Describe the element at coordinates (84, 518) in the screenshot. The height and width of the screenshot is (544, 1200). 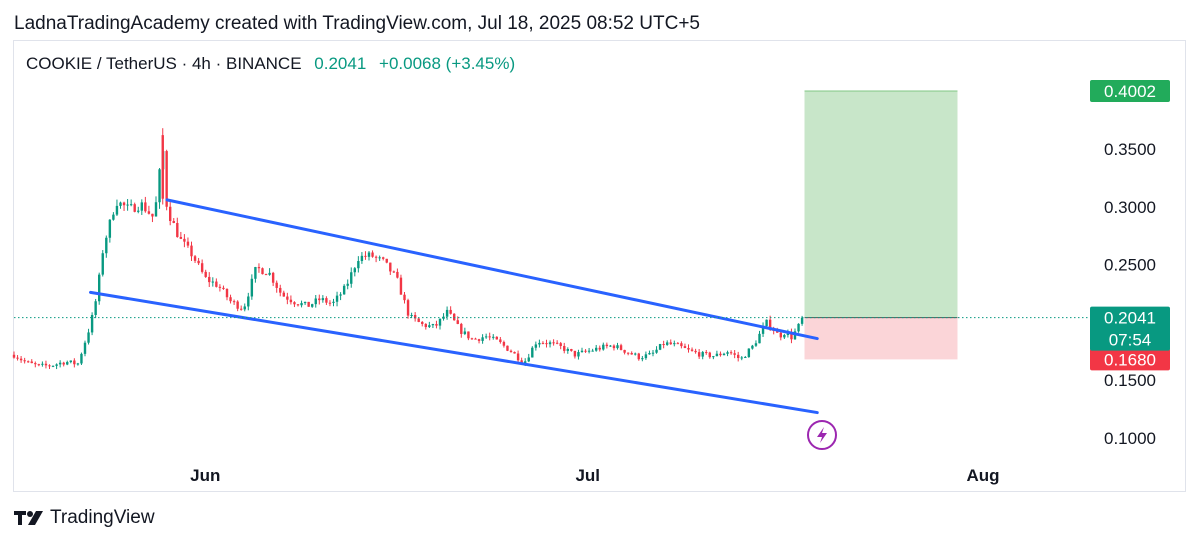
I see `tradingview-brand: TradingView` at that location.